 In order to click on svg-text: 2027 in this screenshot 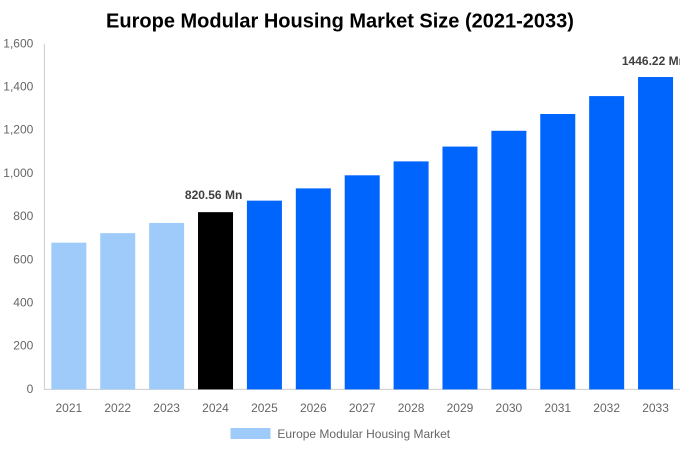, I will do `click(362, 408)`.